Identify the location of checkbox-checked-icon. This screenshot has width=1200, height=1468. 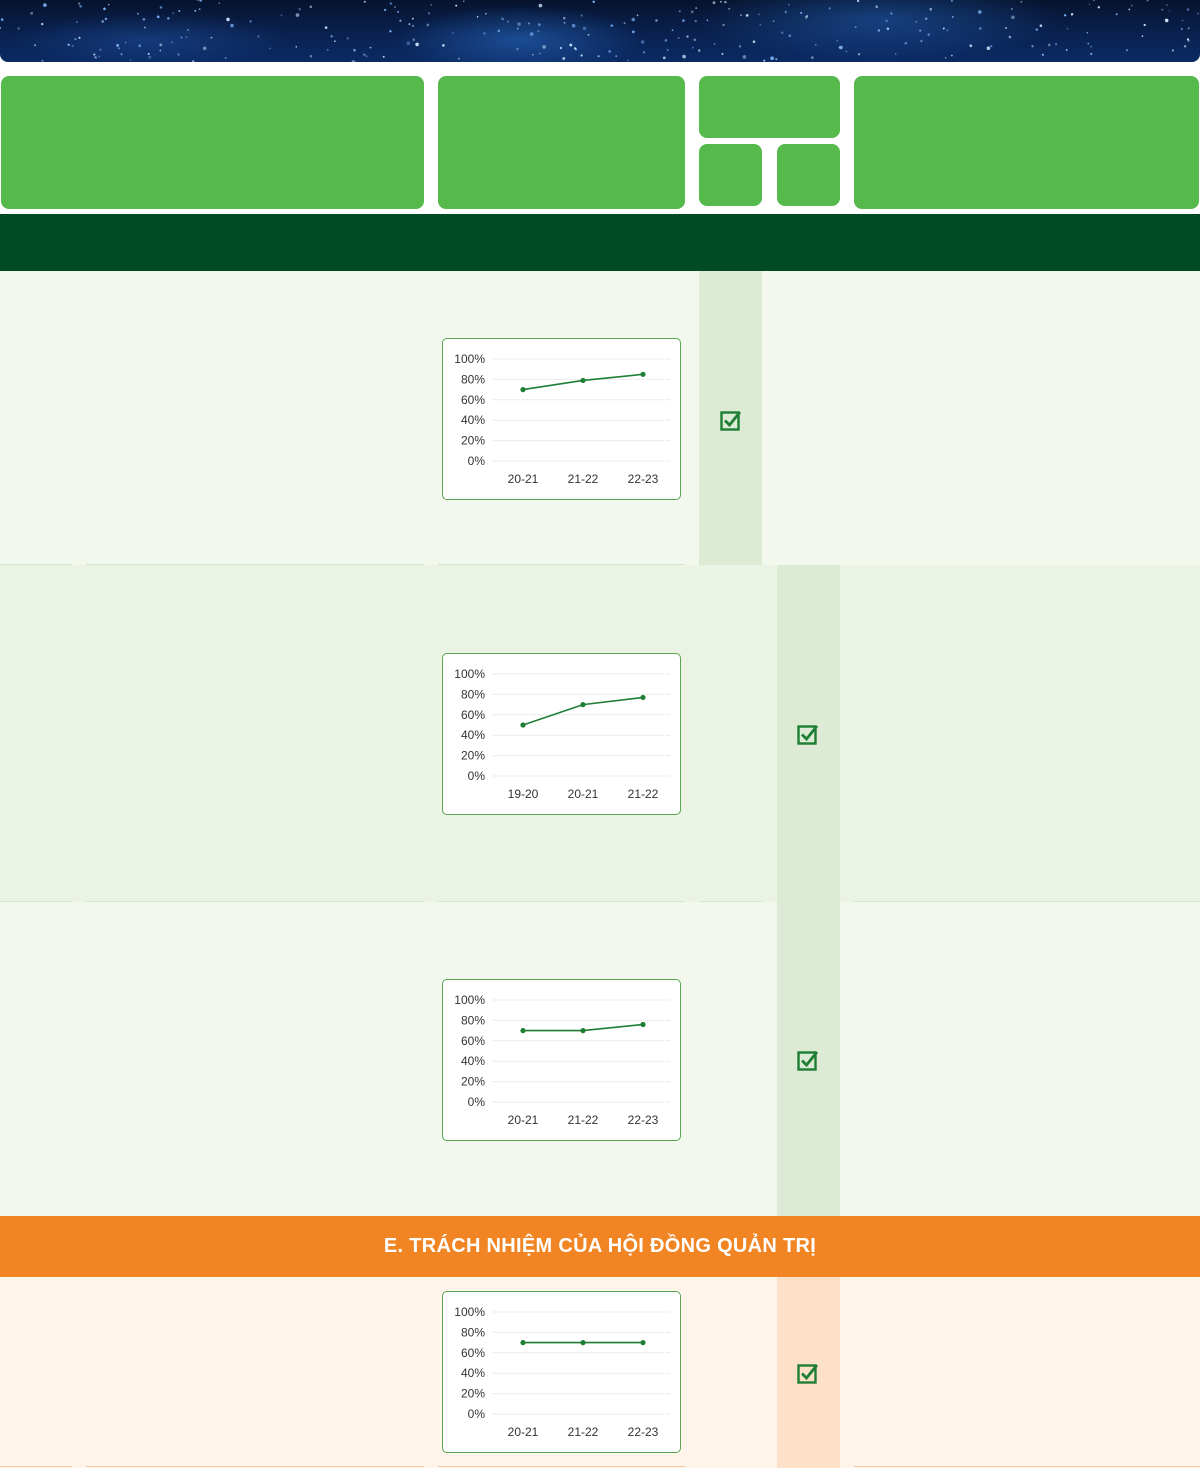
(808, 735).